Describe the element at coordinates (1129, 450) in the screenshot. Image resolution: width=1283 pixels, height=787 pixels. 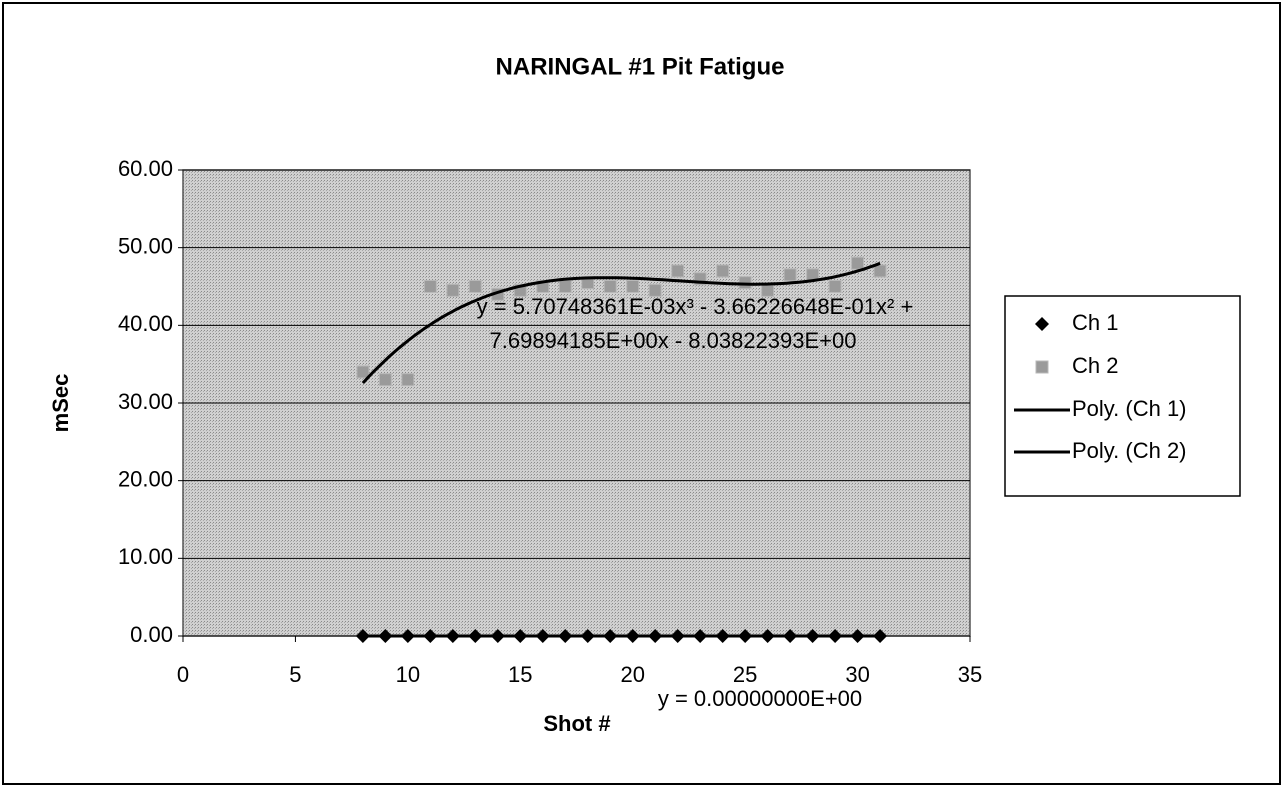
I see `legend-label: Poly. (Ch 2)` at that location.